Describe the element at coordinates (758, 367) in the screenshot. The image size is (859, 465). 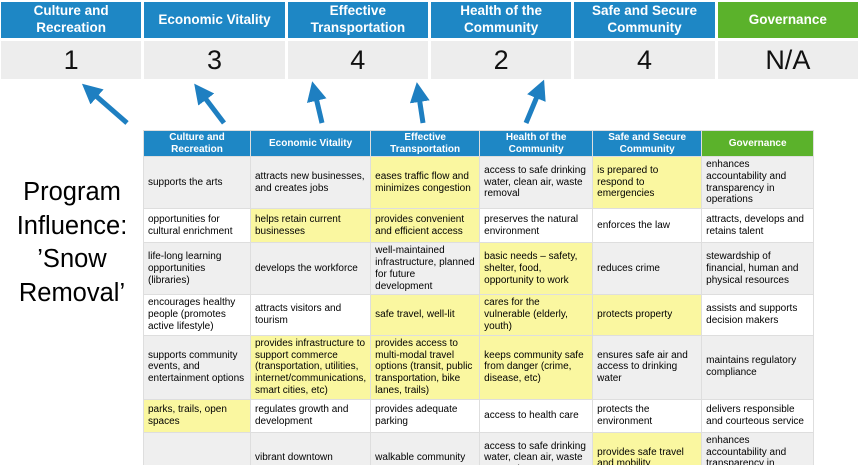
I see `matrix-cell-r5-governance: maintains regulatory compliance` at that location.